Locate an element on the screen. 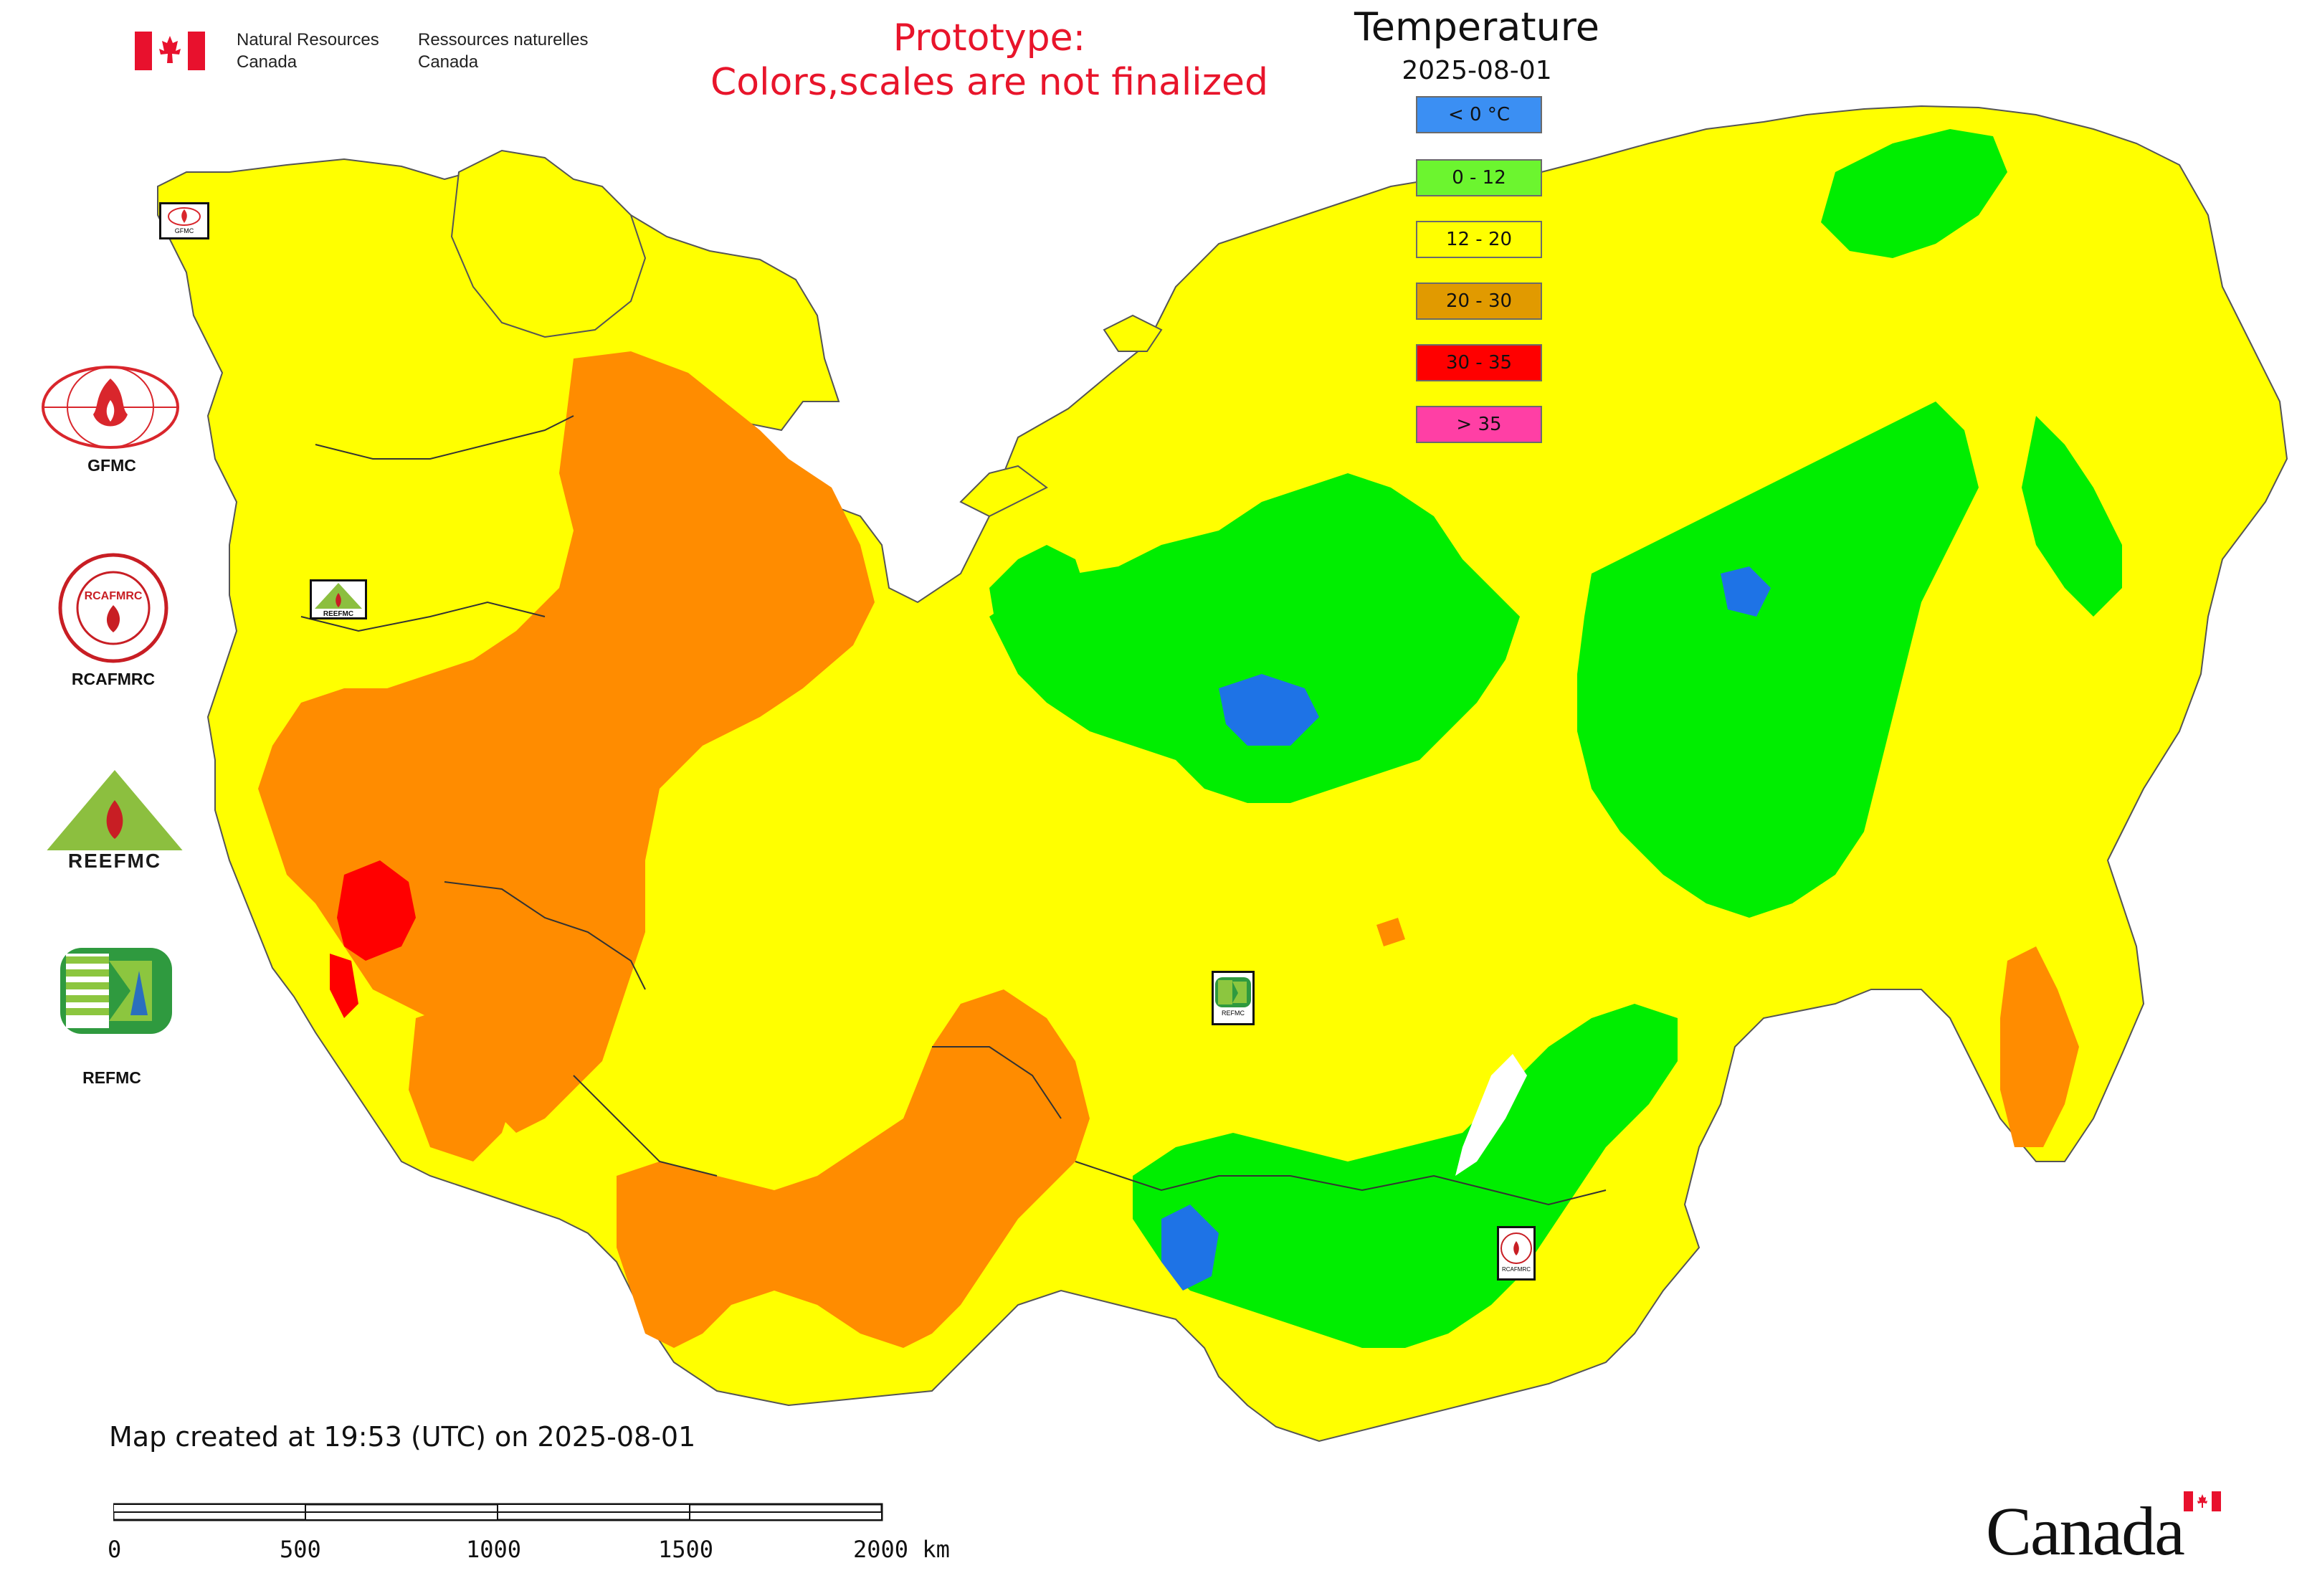 This screenshot has height=1596, width=2302. rcafmrc-marker-icon is located at coordinates (1516, 1248).